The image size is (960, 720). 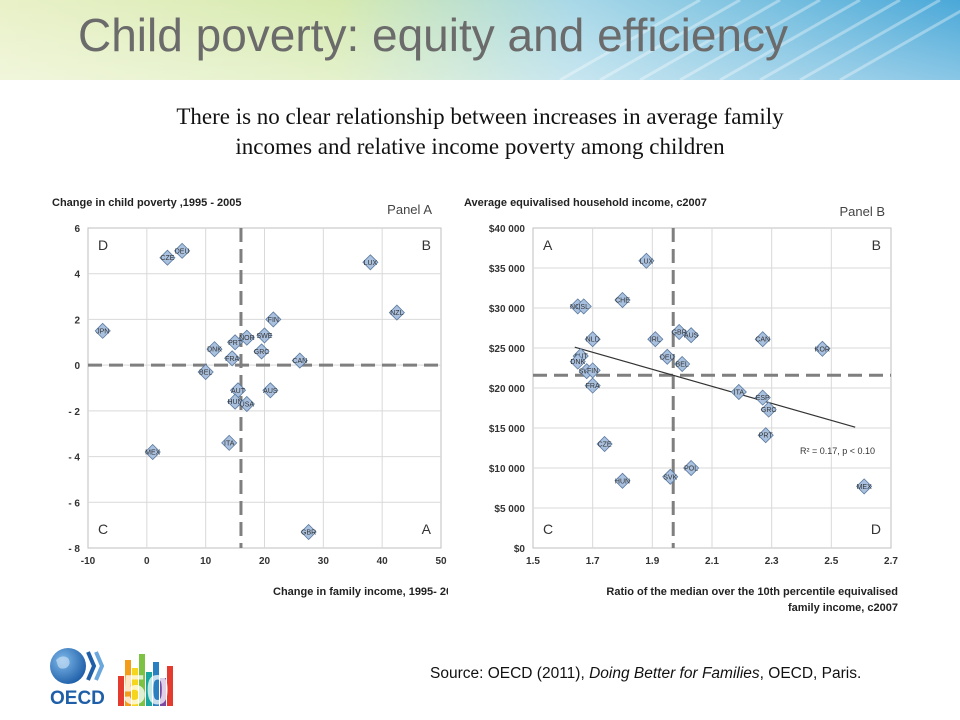 I want to click on a-point-label-lux: LUX, so click(x=371, y=263).